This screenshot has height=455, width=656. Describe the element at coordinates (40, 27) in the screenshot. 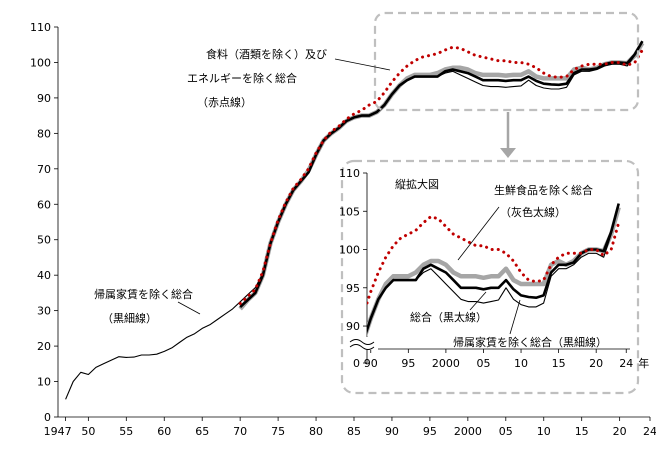

I see `main-y-tick-label: 110` at that location.